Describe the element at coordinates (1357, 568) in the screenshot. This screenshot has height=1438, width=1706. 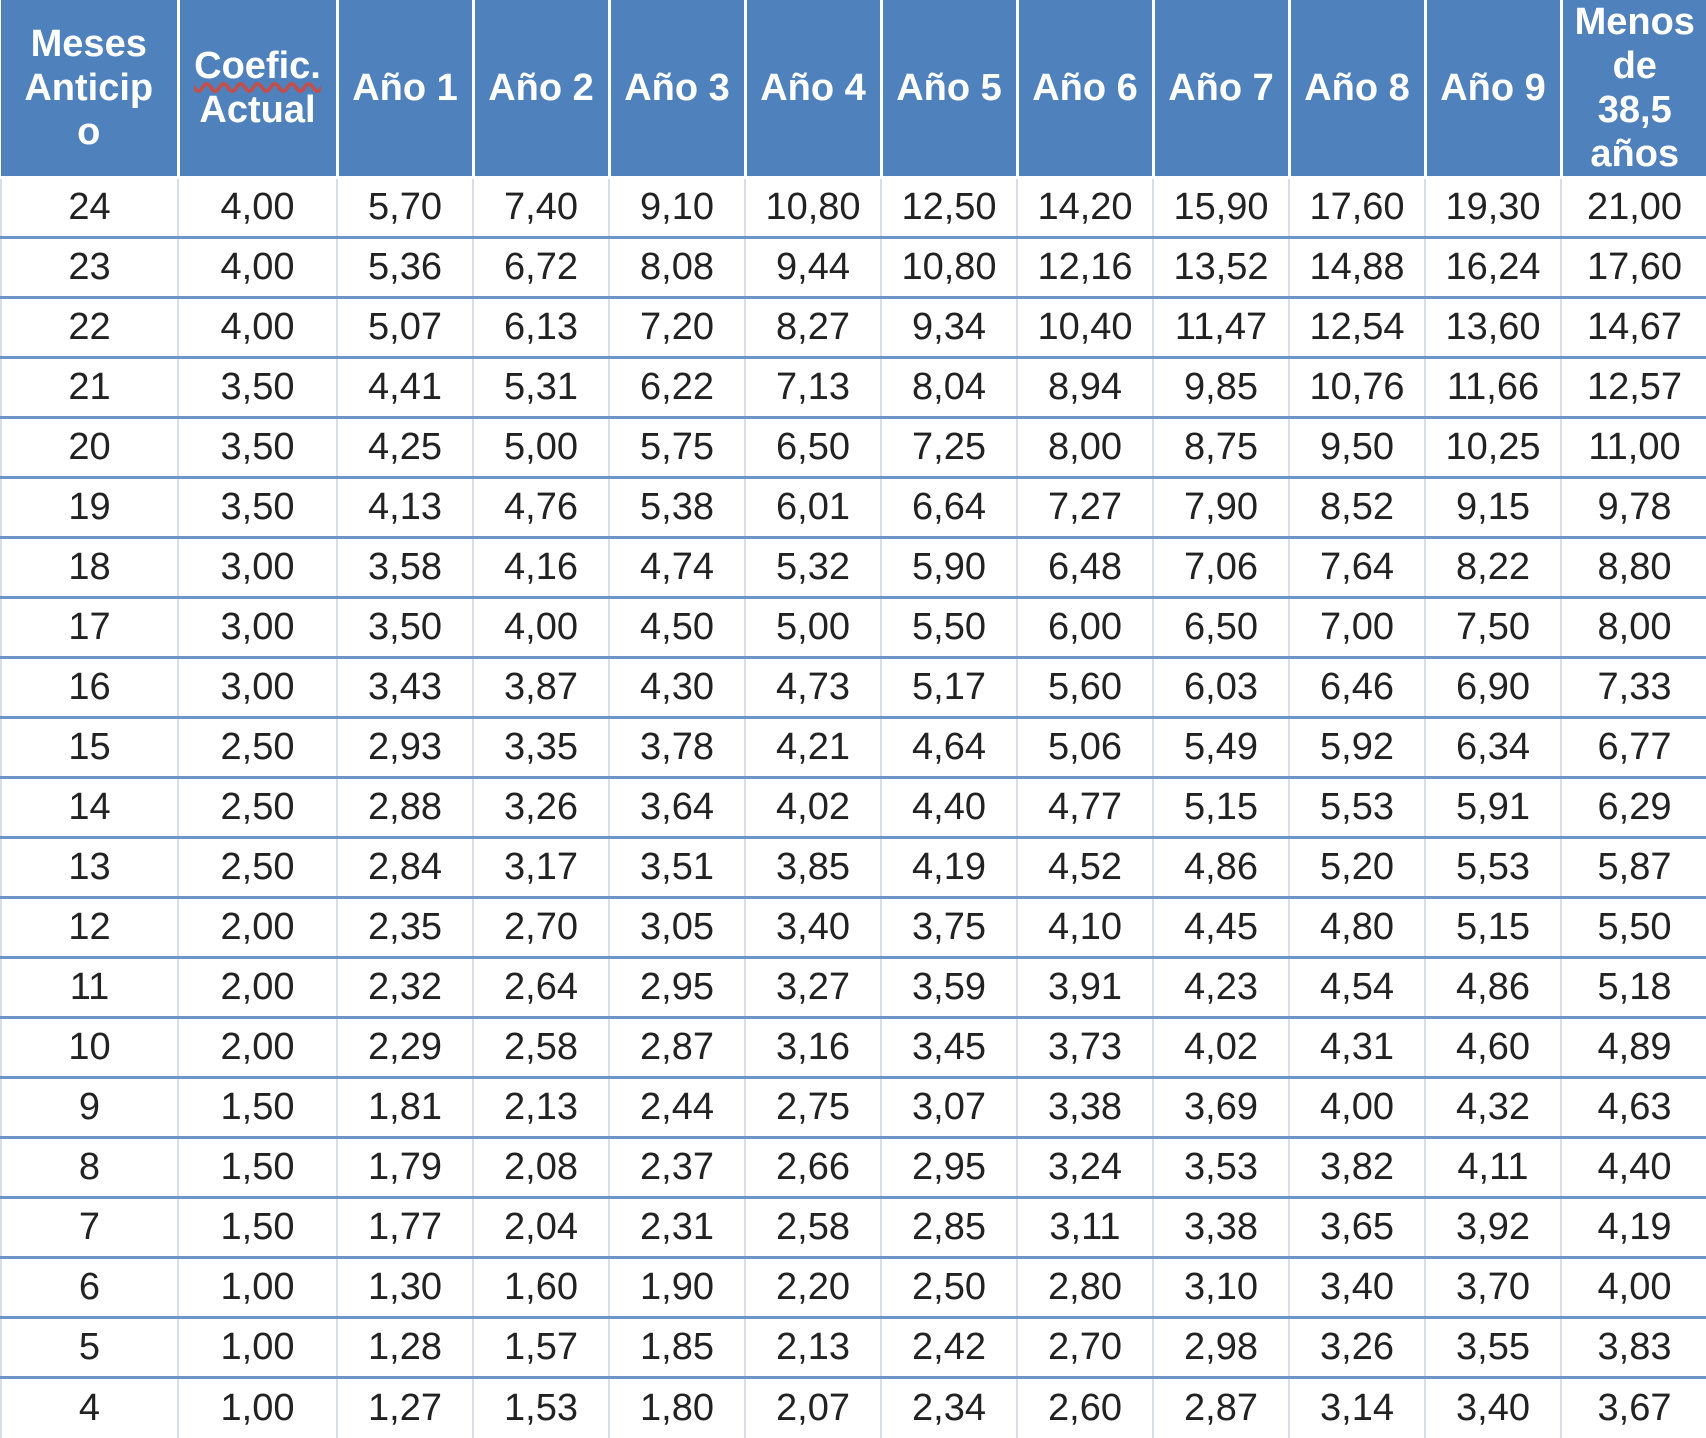
I see `cell-ano-8: 7,64` at that location.